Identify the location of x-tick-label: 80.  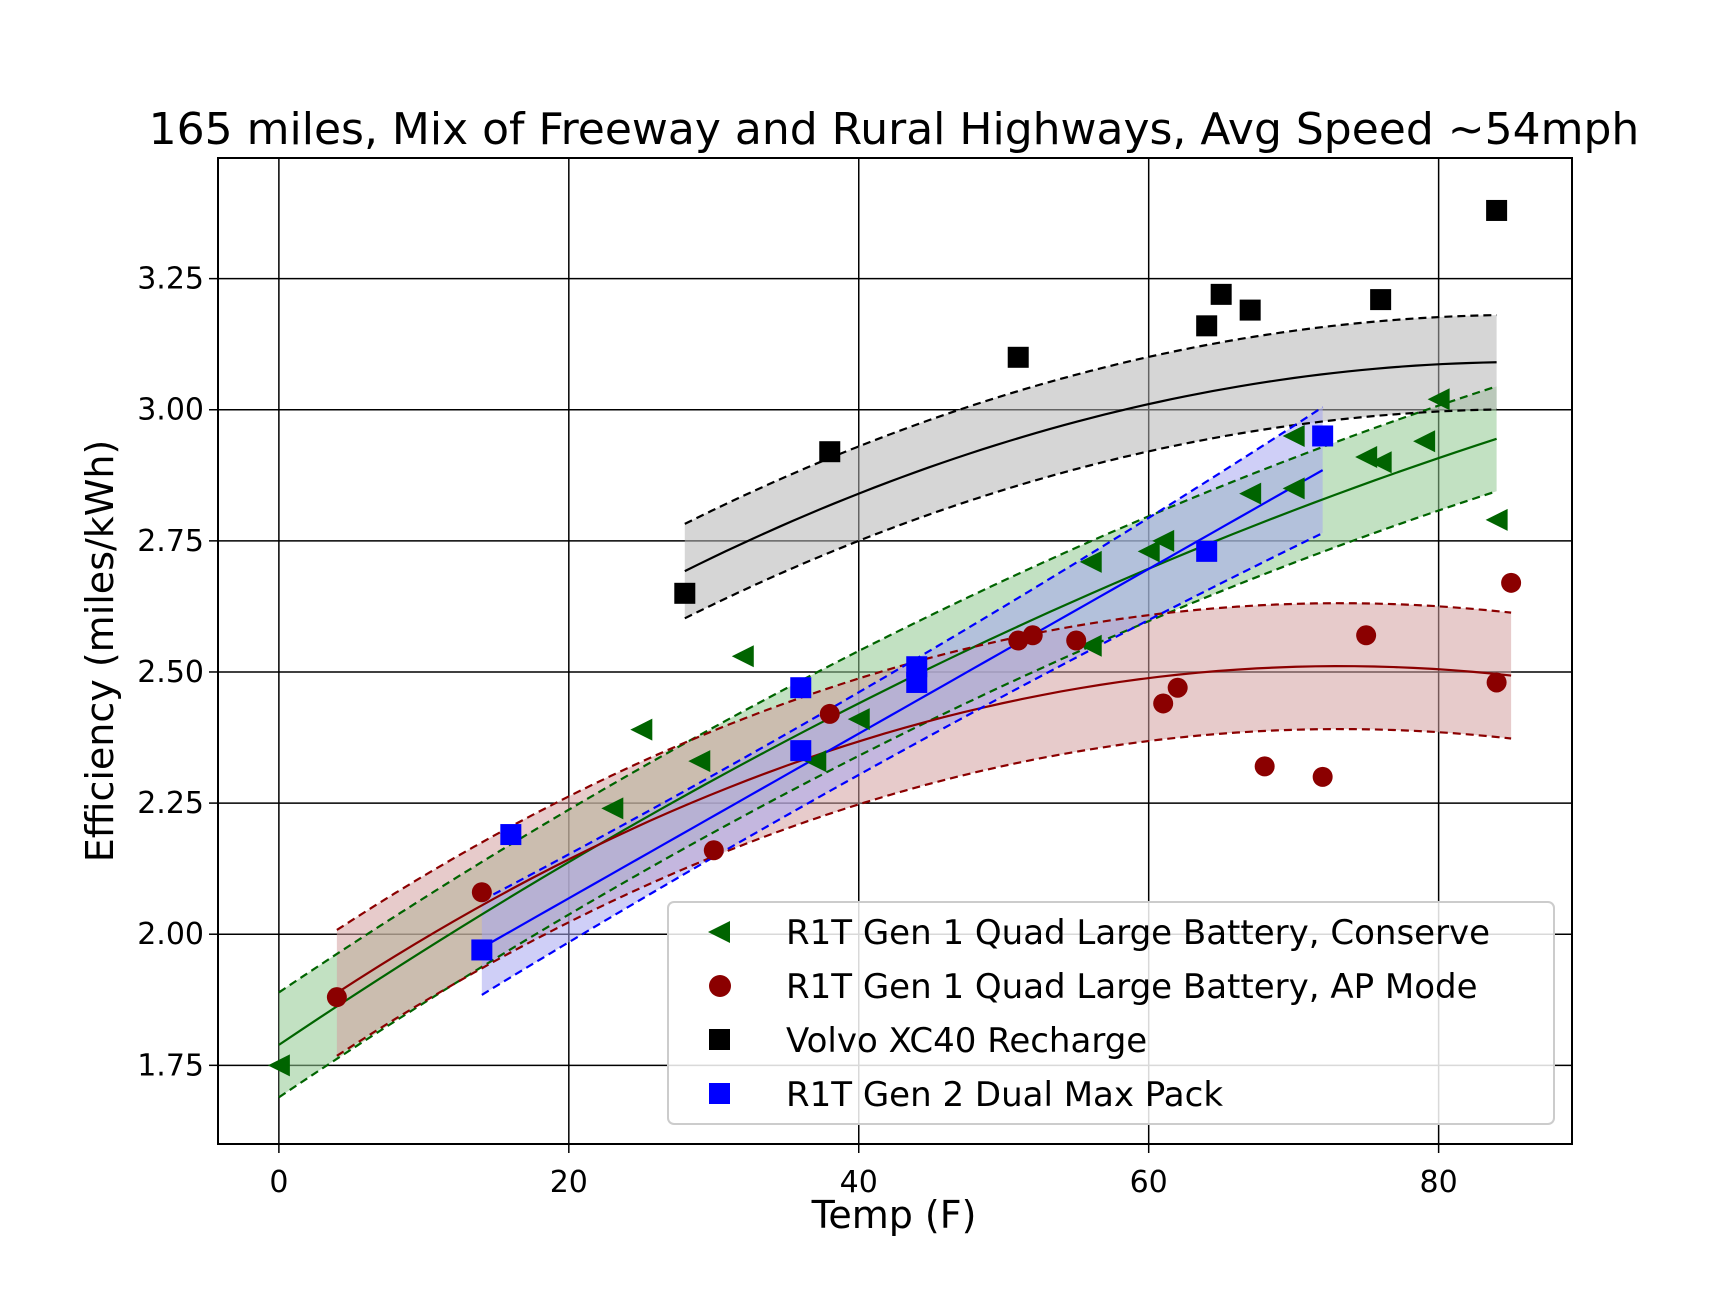
(1439, 1182).